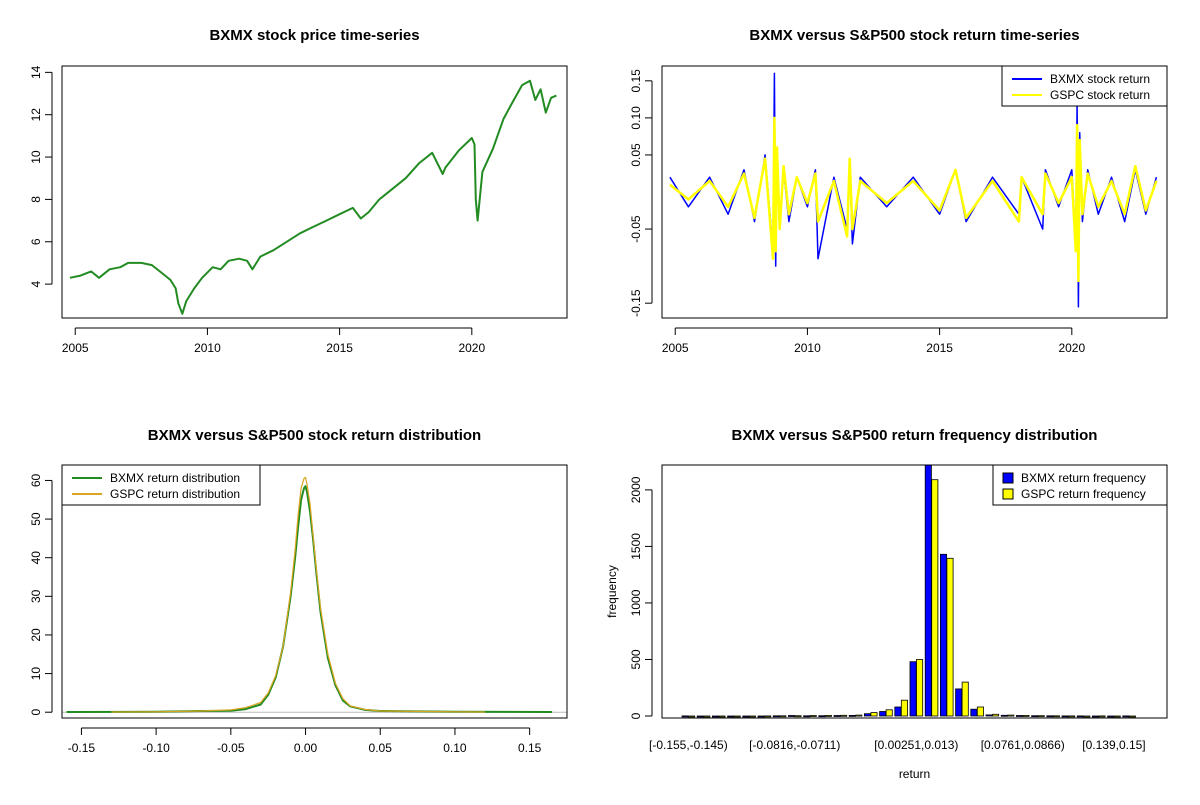  What do you see at coordinates (913, 199) in the screenshot?
I see `return-line-gspc` at bounding box center [913, 199].